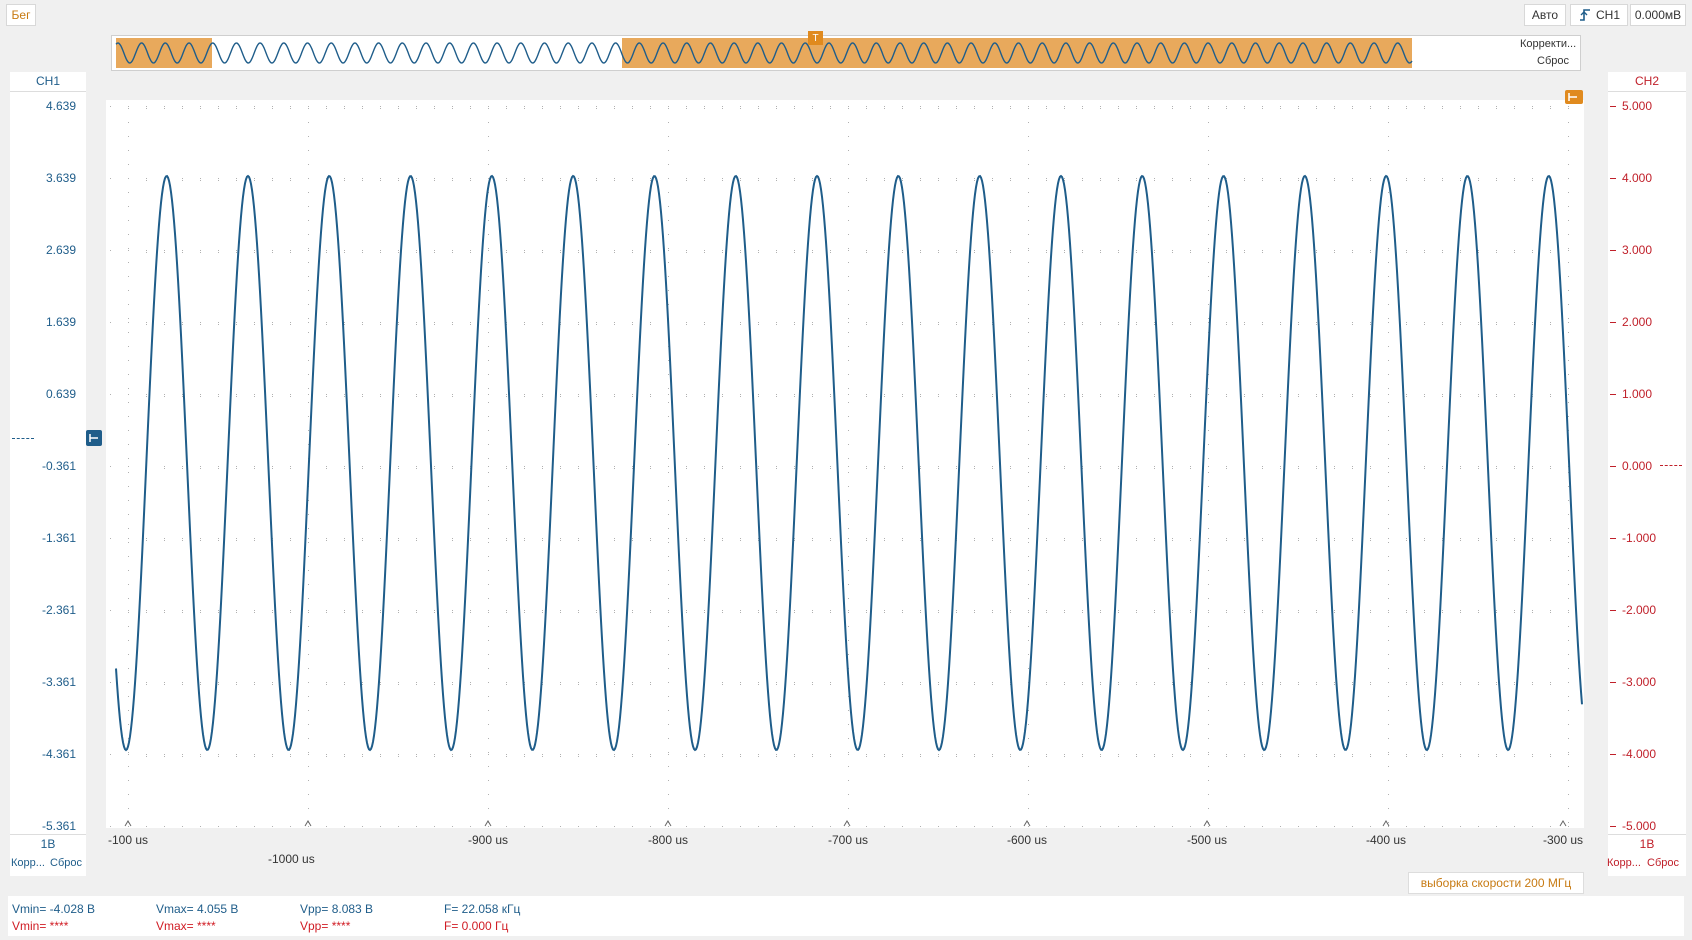  I want to click on ch1-zero-dash, so click(23, 438).